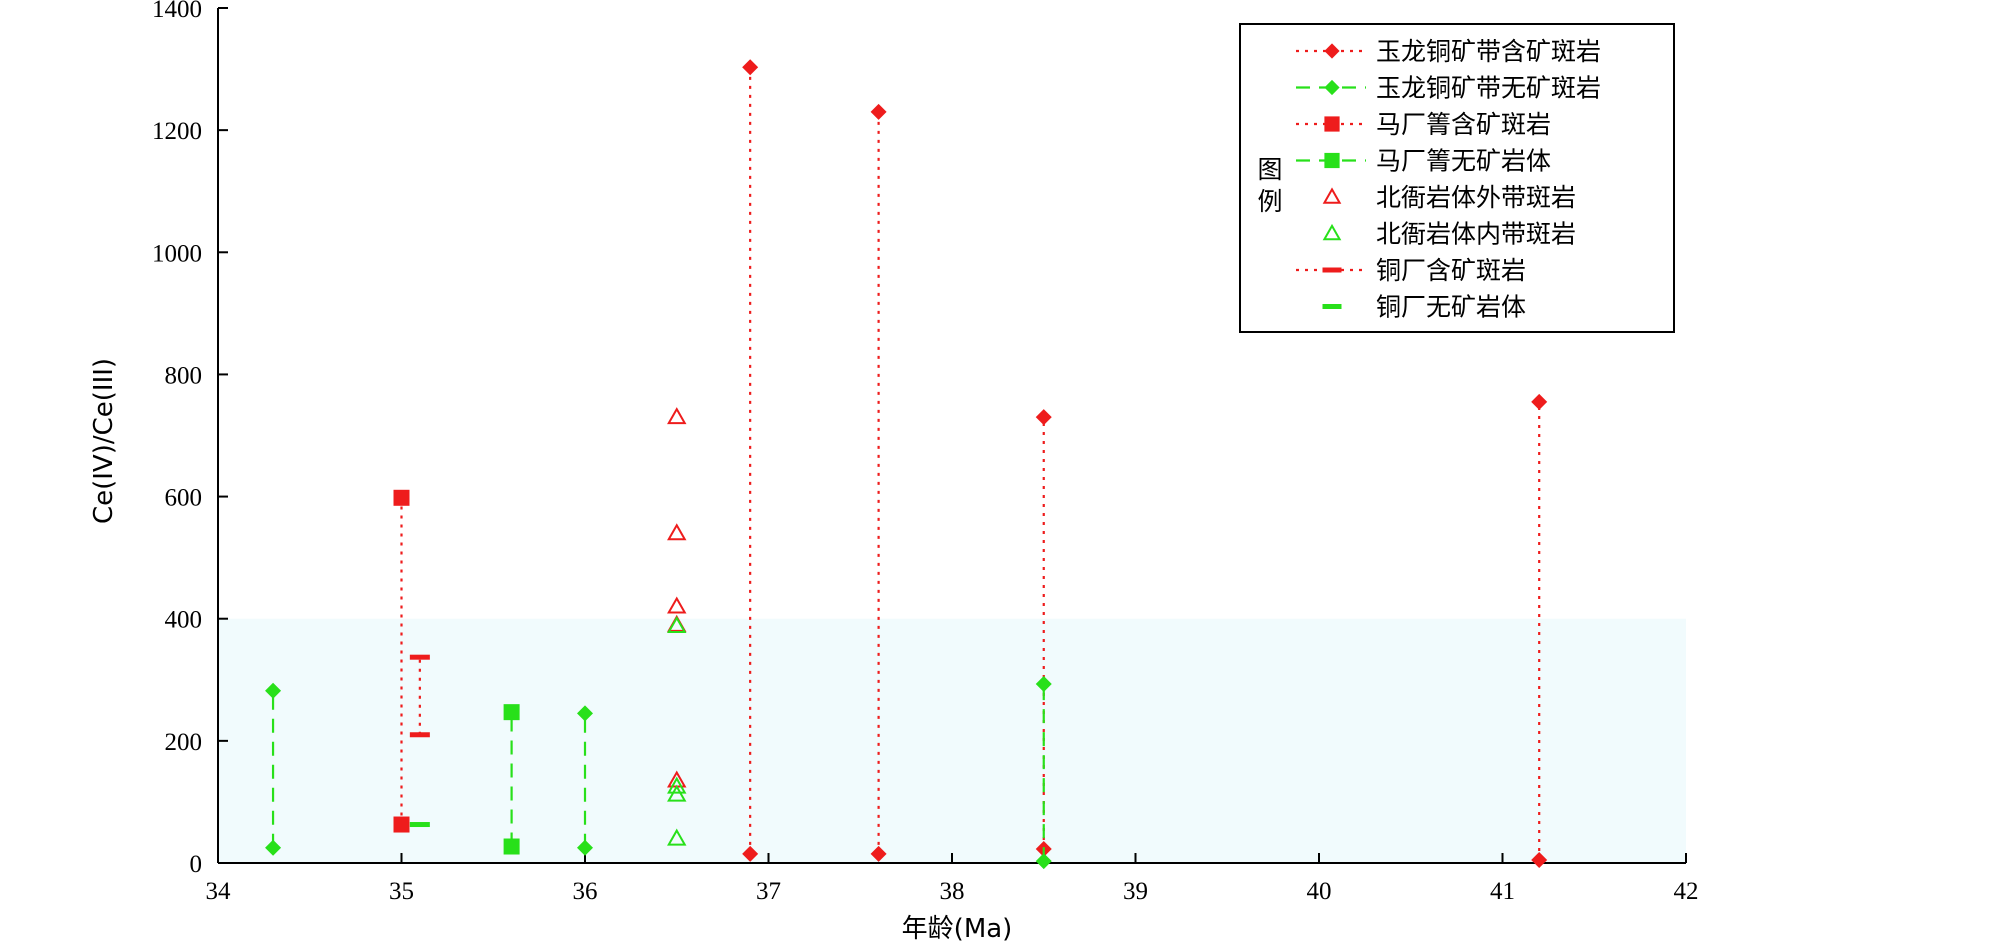 This screenshot has width=2008, height=943. Describe the element at coordinates (184, 498) in the screenshot. I see `y-tick-label: 600` at that location.